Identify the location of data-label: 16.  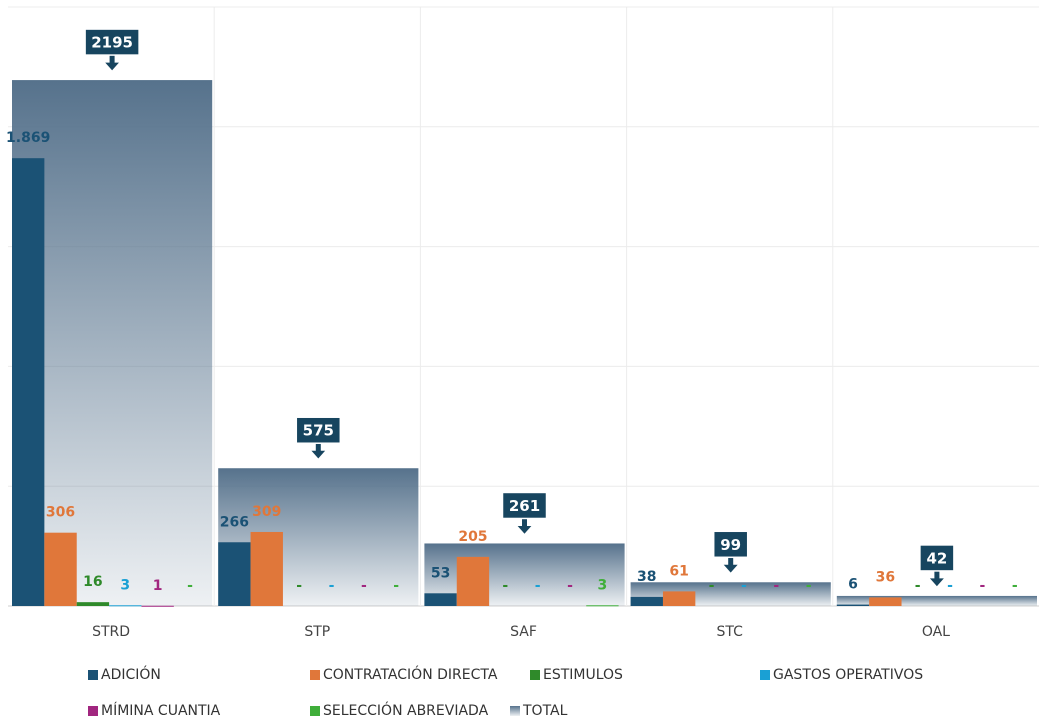
(92, 582).